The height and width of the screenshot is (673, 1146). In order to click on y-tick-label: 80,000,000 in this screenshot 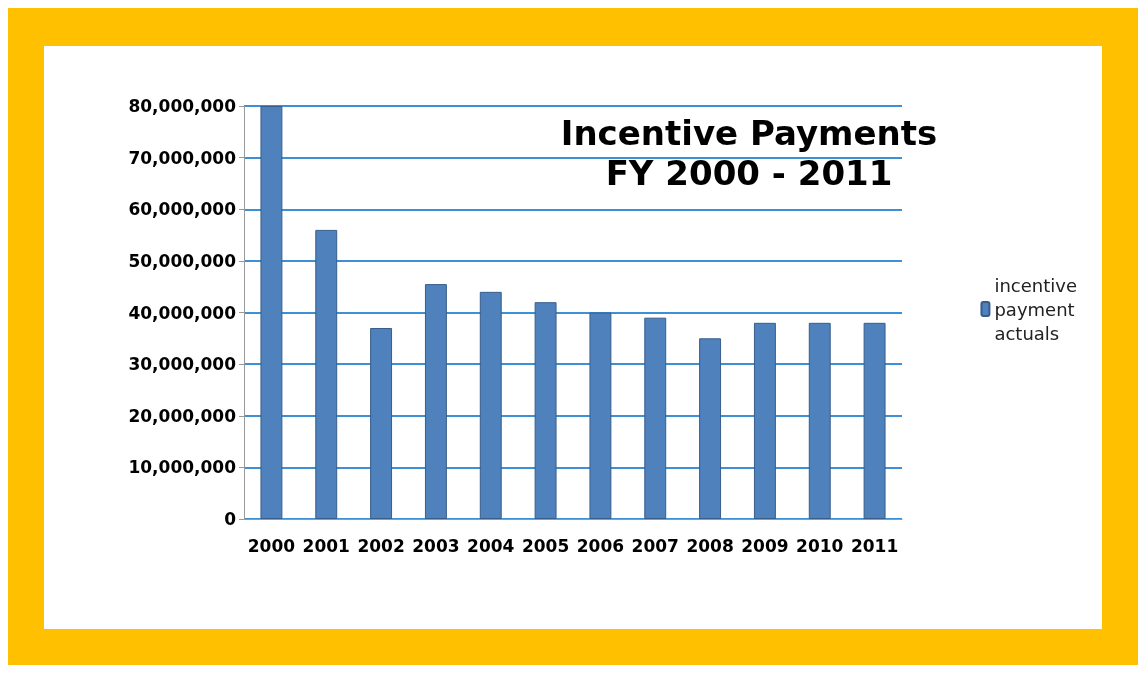, I will do `click(182, 106)`.